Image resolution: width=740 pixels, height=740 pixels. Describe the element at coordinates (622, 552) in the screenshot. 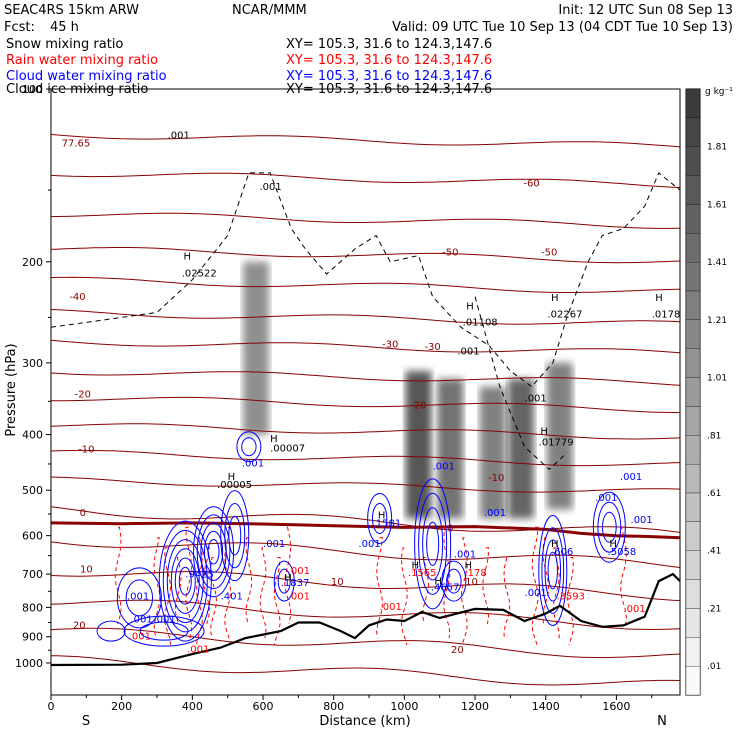

I see `contour-annotation: .5058` at that location.